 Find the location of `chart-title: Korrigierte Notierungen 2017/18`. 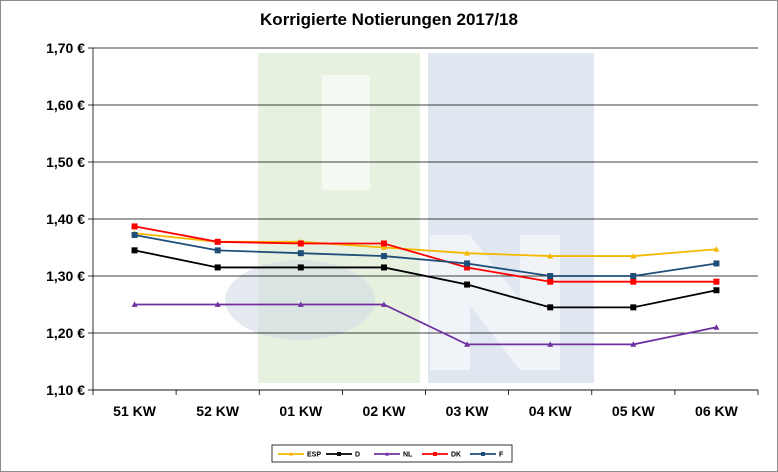

chart-title: Korrigierte Notierungen 2017/18 is located at coordinates (389, 19).